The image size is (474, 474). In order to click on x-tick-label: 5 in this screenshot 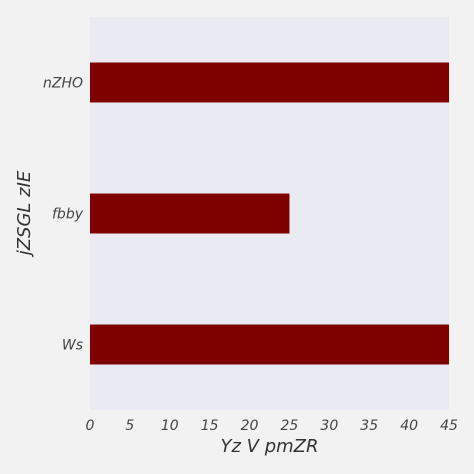, I will do `click(129, 426)`.